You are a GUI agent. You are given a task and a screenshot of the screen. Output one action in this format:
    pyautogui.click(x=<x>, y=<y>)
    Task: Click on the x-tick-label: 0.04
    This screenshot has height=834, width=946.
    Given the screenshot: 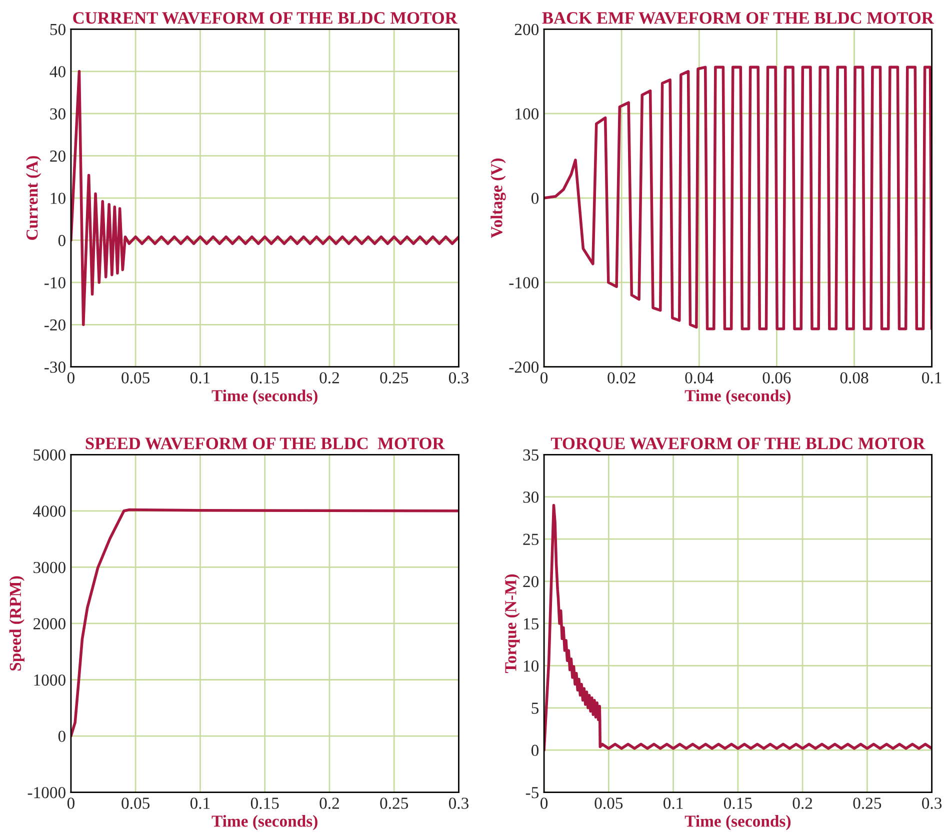 What is the action you would take?
    pyautogui.click(x=699, y=378)
    